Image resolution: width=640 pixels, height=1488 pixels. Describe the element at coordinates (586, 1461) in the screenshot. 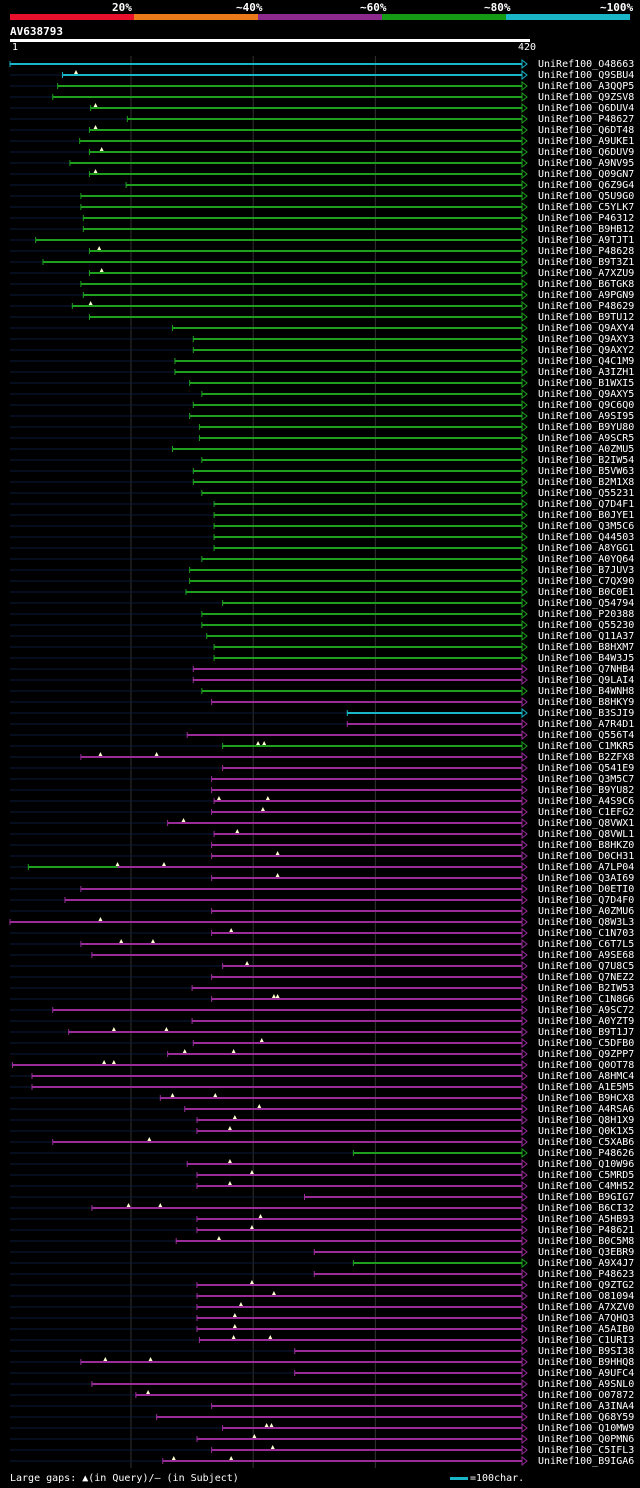

I see `hit-label: UniRef100_B9IGA6` at that location.